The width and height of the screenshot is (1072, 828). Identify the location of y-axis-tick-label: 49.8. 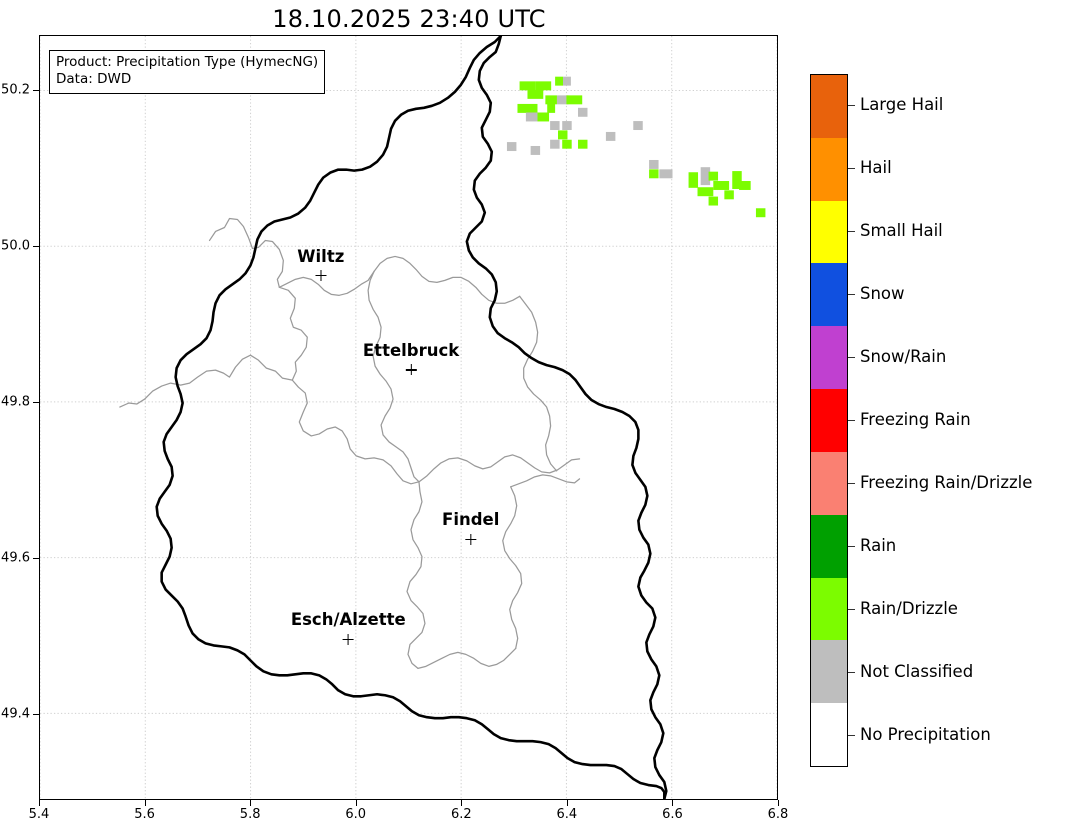
(15, 402).